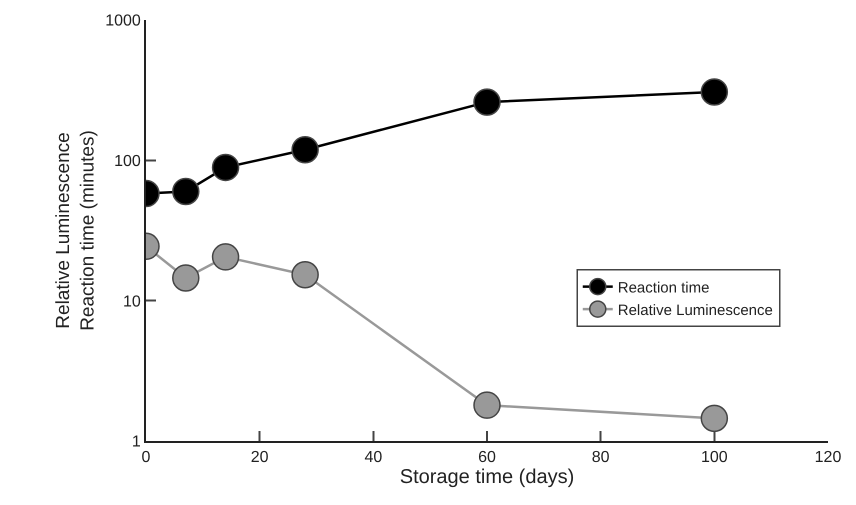 The image size is (856, 505). I want to click on x-tick-label: 100, so click(714, 457).